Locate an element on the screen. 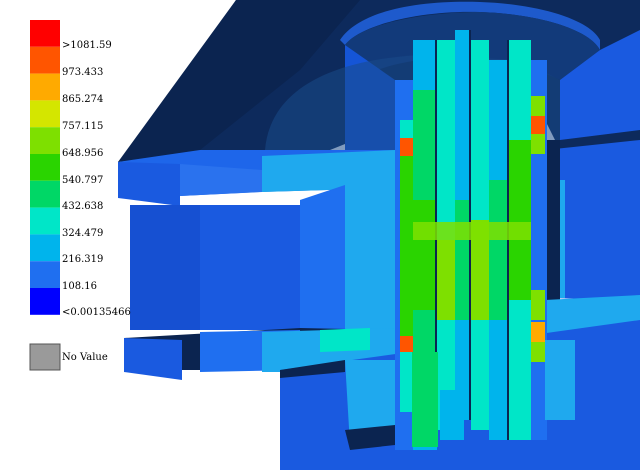 Image resolution: width=640 pixels, height=470 pixels. boss-wall-right is located at coordinates (600, 85).